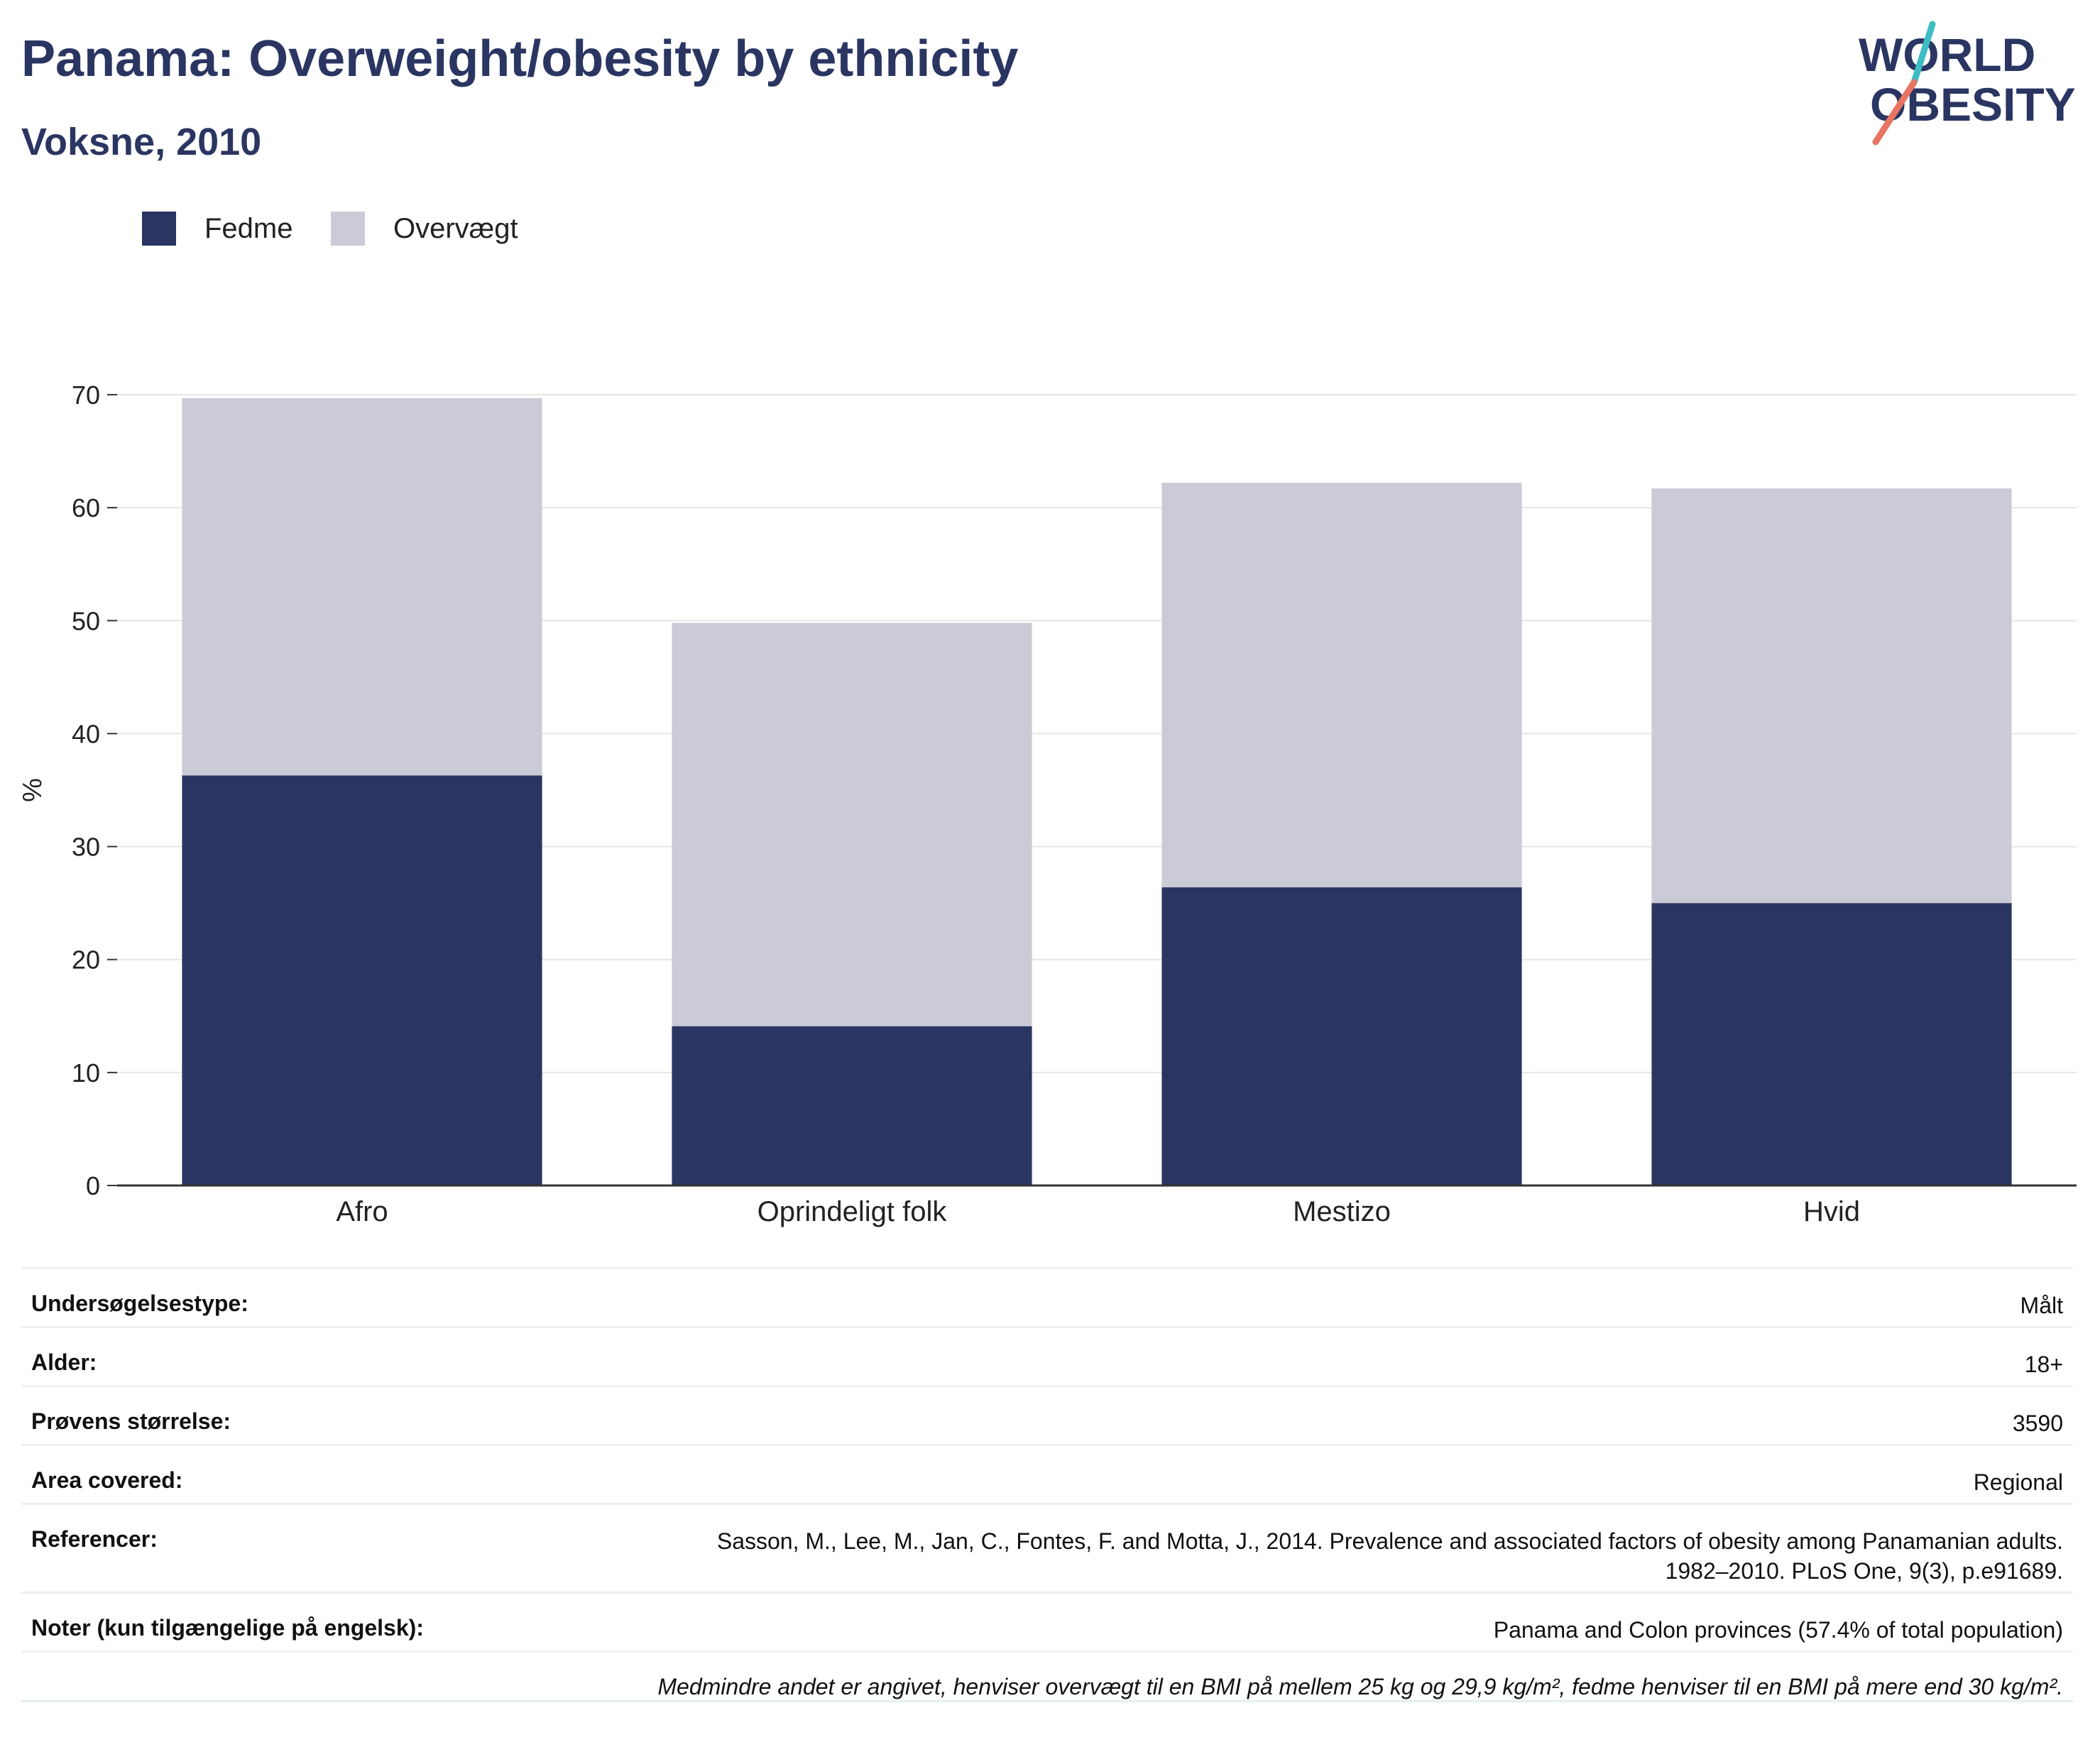  What do you see at coordinates (852, 824) in the screenshot?
I see `bar-overvaegt-oprindeligt-folk` at bounding box center [852, 824].